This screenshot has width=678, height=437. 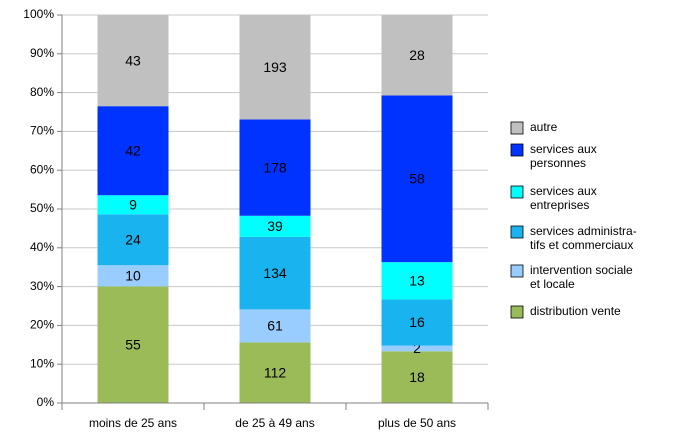 What do you see at coordinates (581, 277) in the screenshot?
I see `legend-label: intervention sociale et locale` at bounding box center [581, 277].